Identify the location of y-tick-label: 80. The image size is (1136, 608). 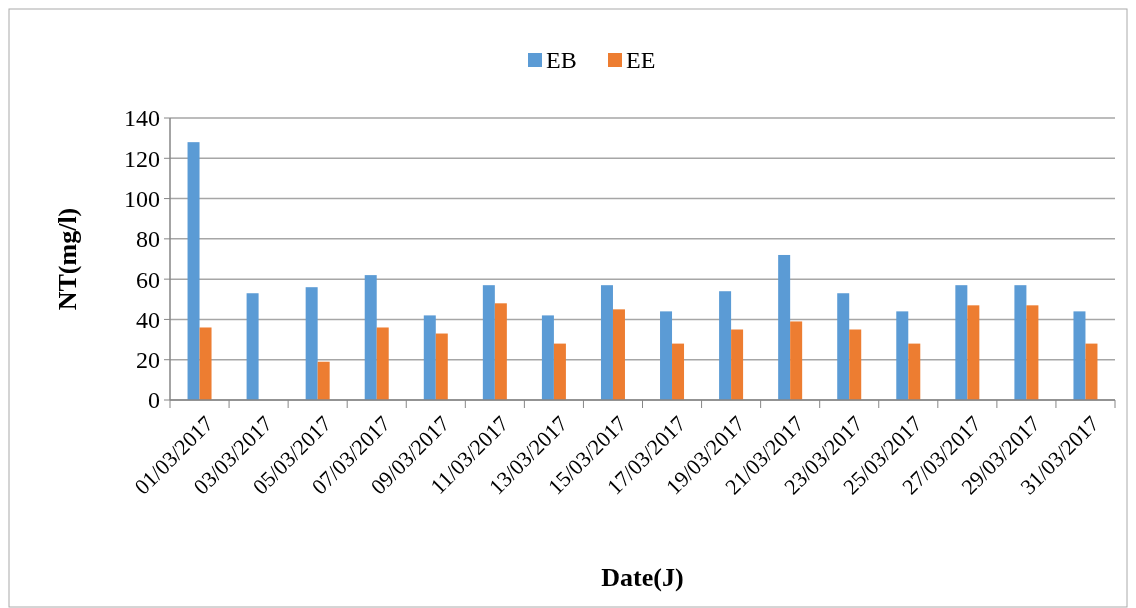
(148, 239).